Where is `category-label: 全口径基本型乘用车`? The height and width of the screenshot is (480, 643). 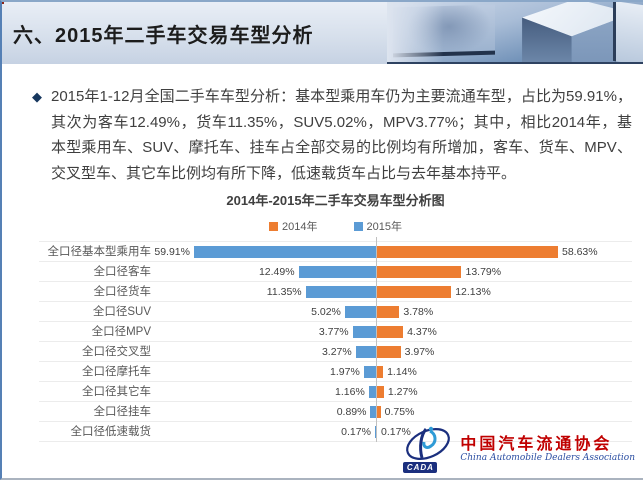 category-label: 全口径基本型乘用车 is located at coordinates (99, 252).